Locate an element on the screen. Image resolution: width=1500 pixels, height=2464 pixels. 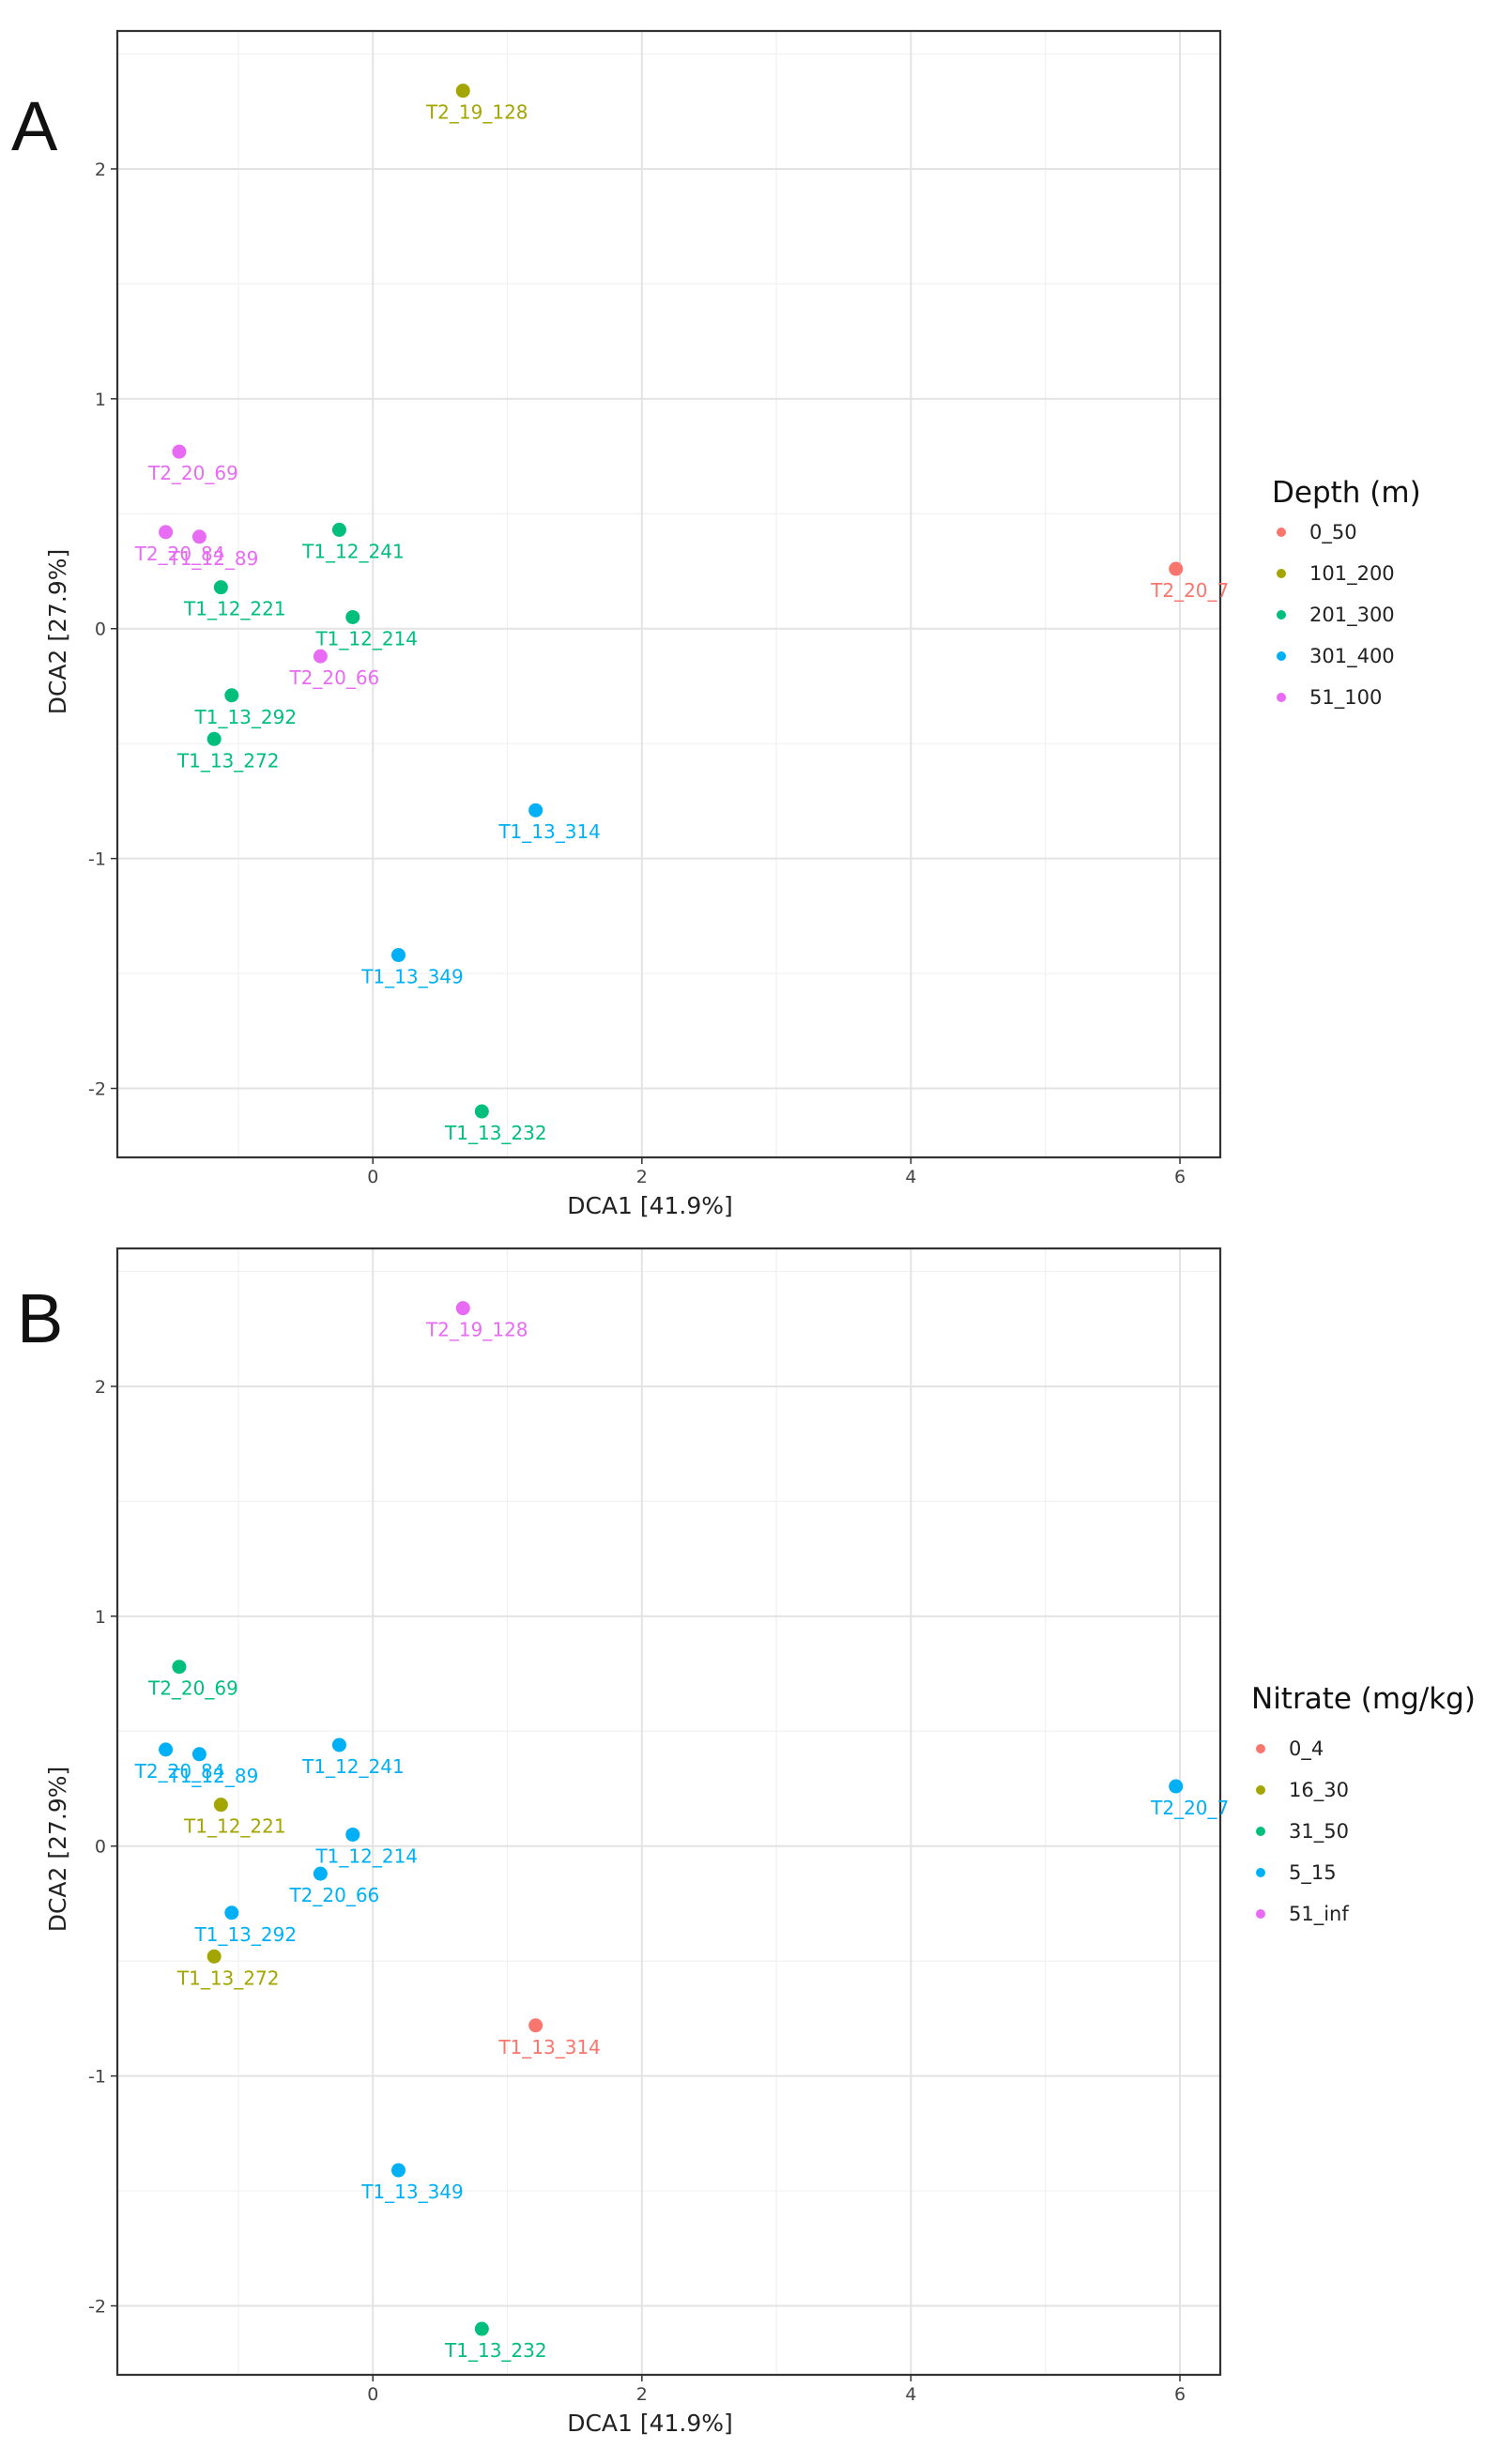
point-label: T1_13_272 is located at coordinates (228, 760).